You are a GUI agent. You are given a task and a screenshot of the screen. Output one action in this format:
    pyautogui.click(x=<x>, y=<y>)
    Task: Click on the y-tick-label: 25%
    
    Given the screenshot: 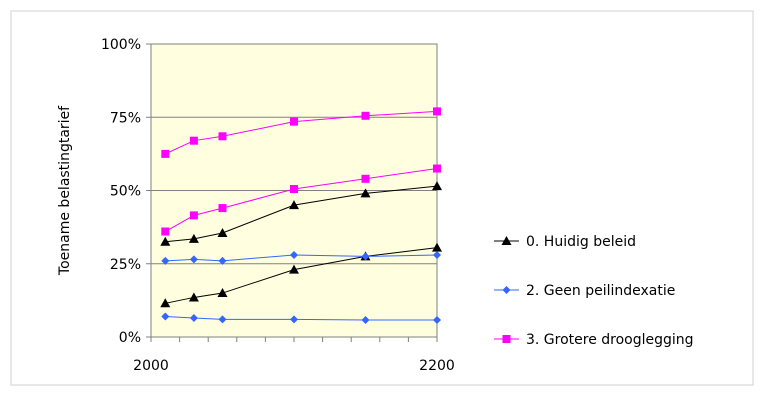 What is the action you would take?
    pyautogui.click(x=125, y=265)
    